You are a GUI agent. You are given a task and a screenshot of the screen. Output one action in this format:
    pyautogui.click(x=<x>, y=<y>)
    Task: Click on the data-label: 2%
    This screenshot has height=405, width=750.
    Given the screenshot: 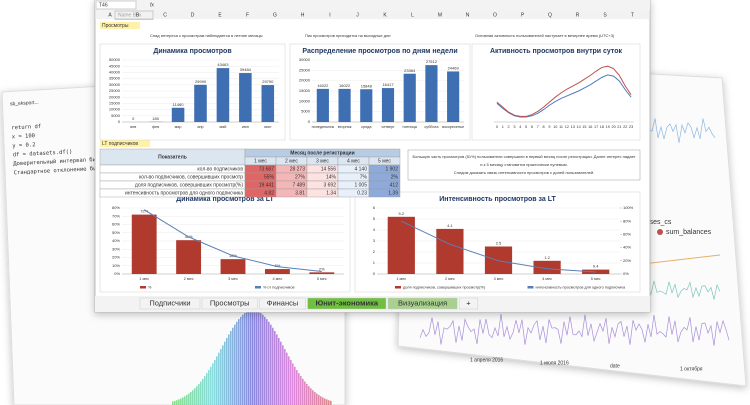 What is the action you would take?
    pyautogui.click(x=322, y=268)
    